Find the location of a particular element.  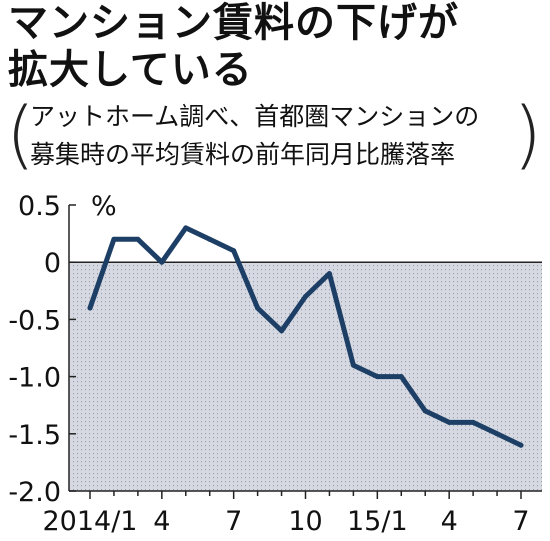

open-paren-glyph: ( is located at coordinates (20, 135).